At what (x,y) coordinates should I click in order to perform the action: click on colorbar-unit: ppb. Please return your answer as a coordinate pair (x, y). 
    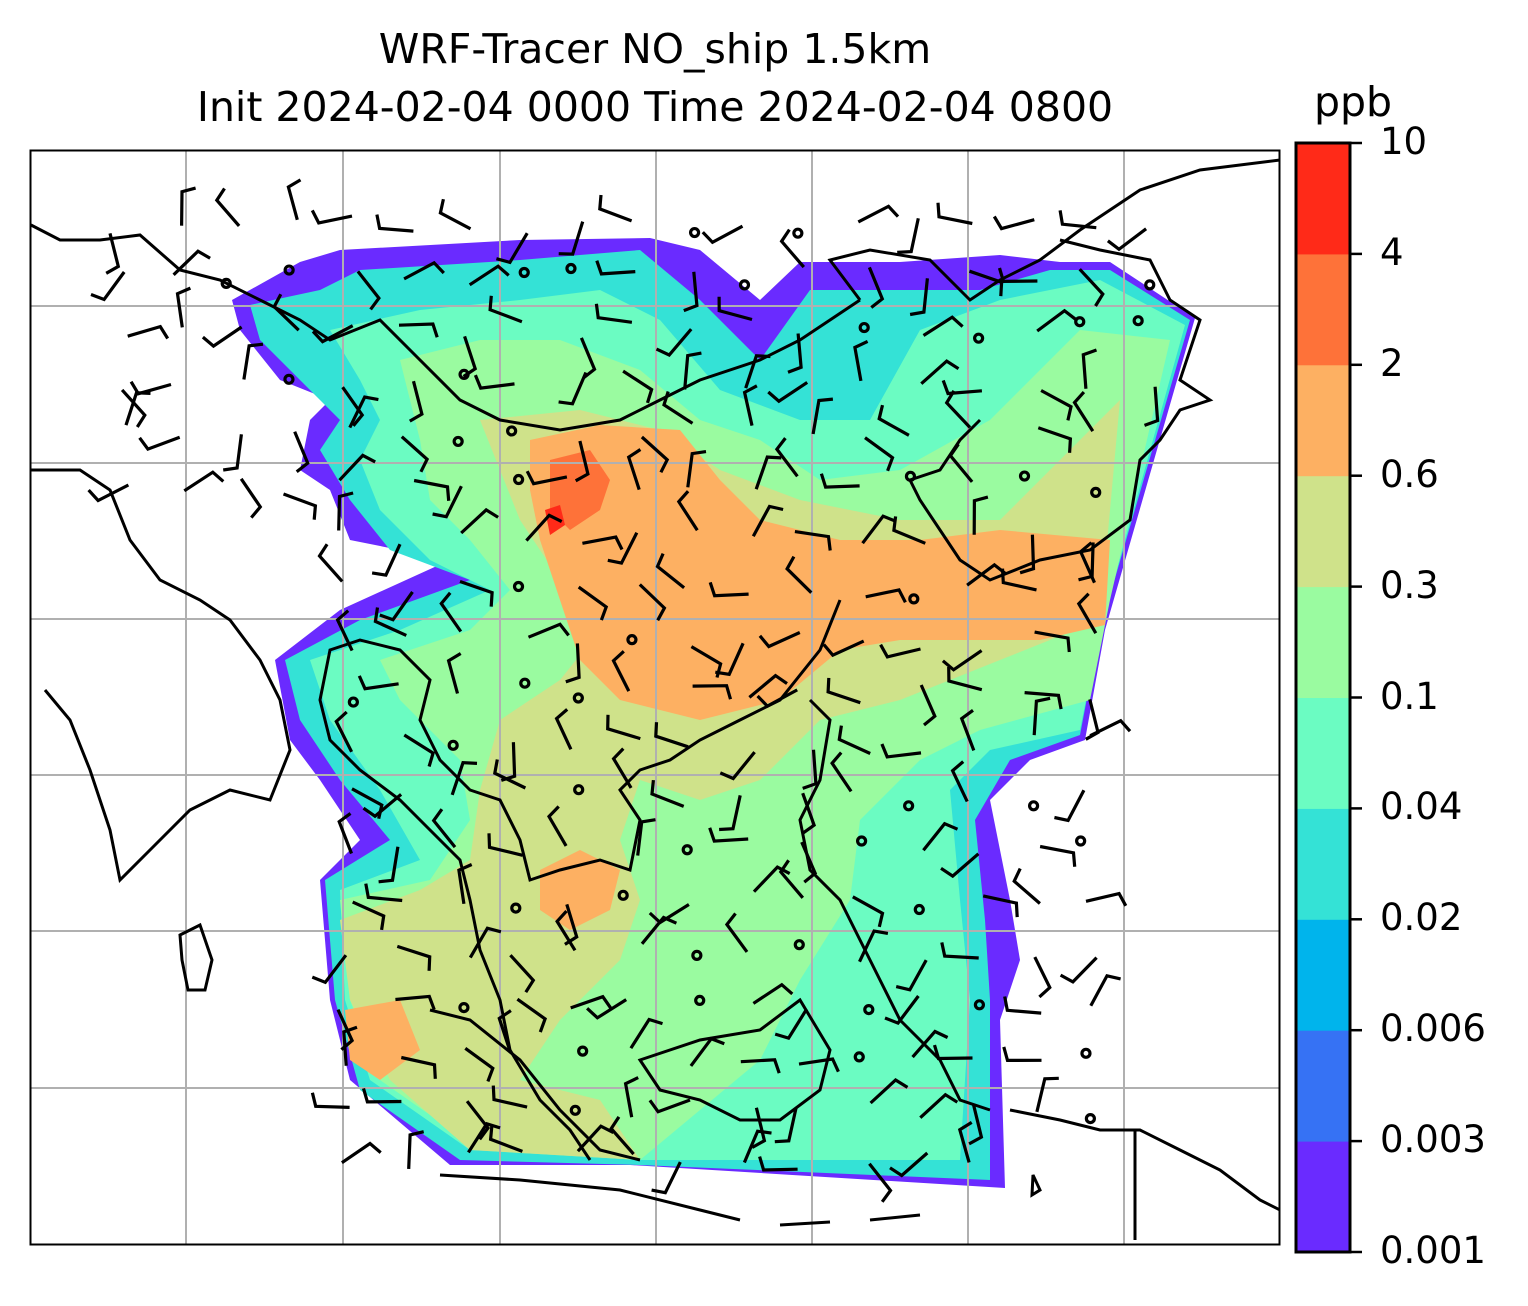
    Looking at the image, I should click on (1353, 102).